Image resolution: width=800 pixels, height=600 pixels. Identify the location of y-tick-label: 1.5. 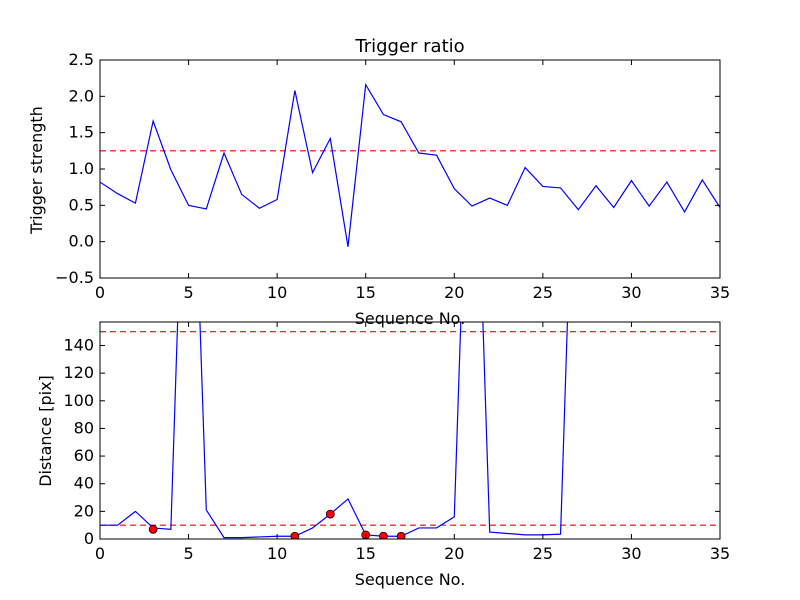
(81, 132).